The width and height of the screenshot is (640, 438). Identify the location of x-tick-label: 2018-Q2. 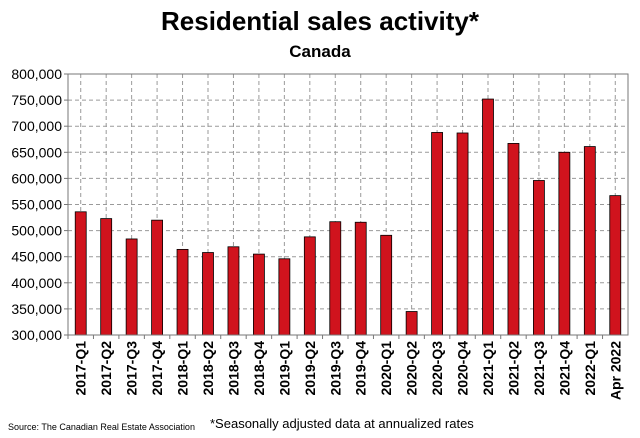
(208, 368).